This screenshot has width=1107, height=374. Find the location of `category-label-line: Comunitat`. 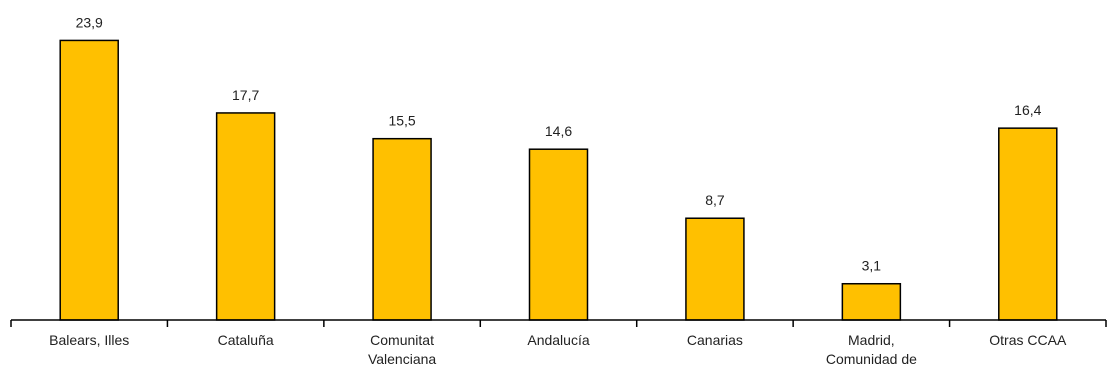

category-label-line: Comunitat is located at coordinates (402, 340).